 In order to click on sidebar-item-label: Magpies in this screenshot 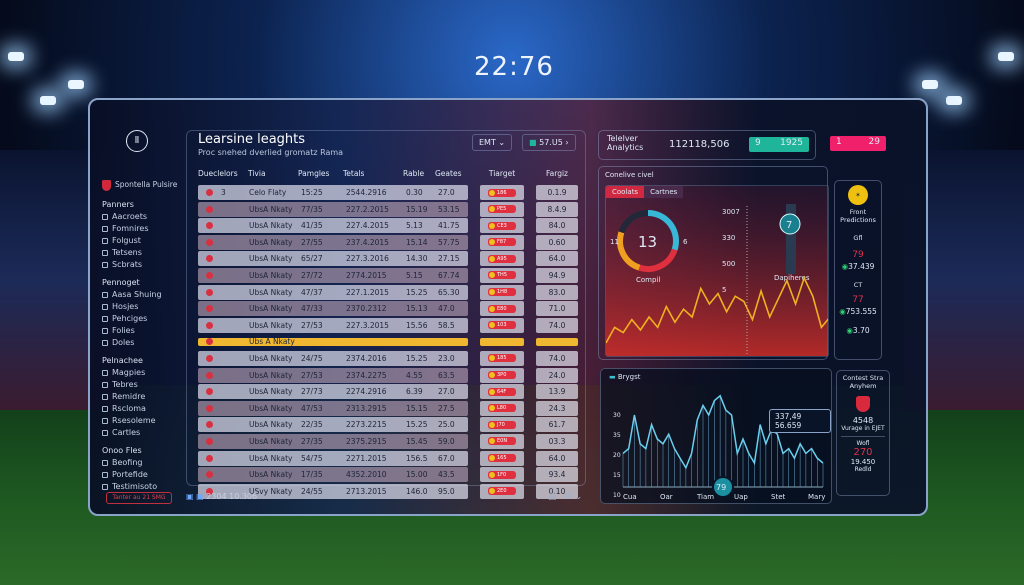, I will do `click(129, 372)`.